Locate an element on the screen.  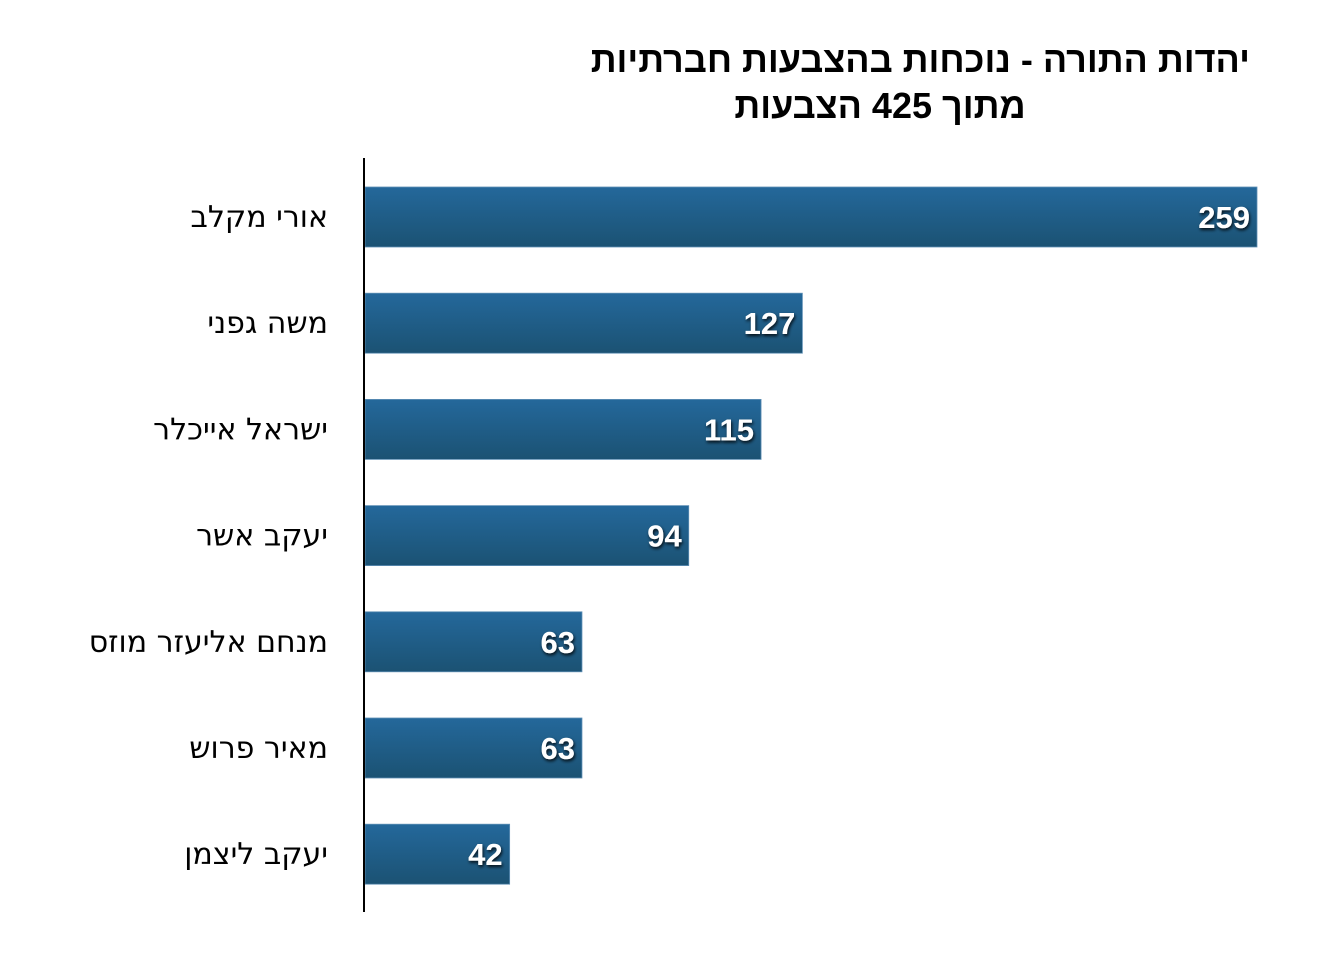
category-label: מנחם אליעזר מוזס is located at coordinates (208, 642).